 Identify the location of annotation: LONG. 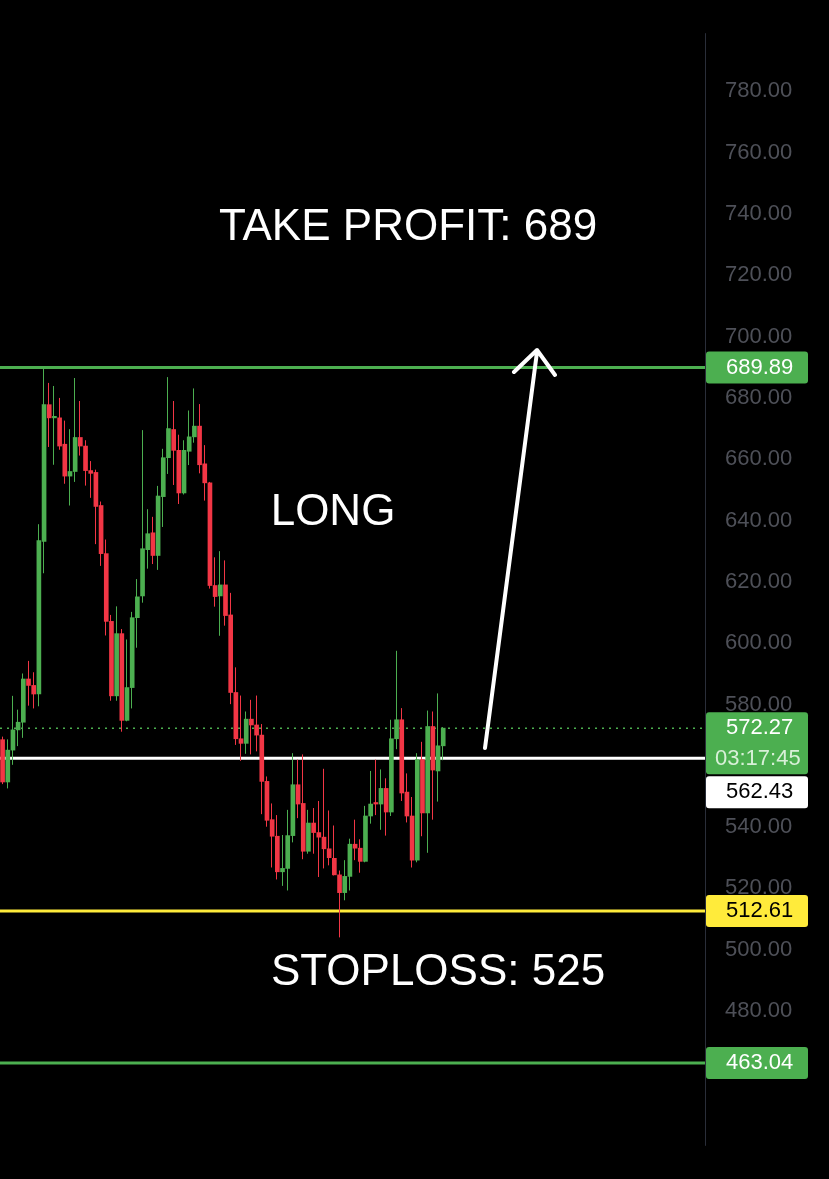
(333, 510).